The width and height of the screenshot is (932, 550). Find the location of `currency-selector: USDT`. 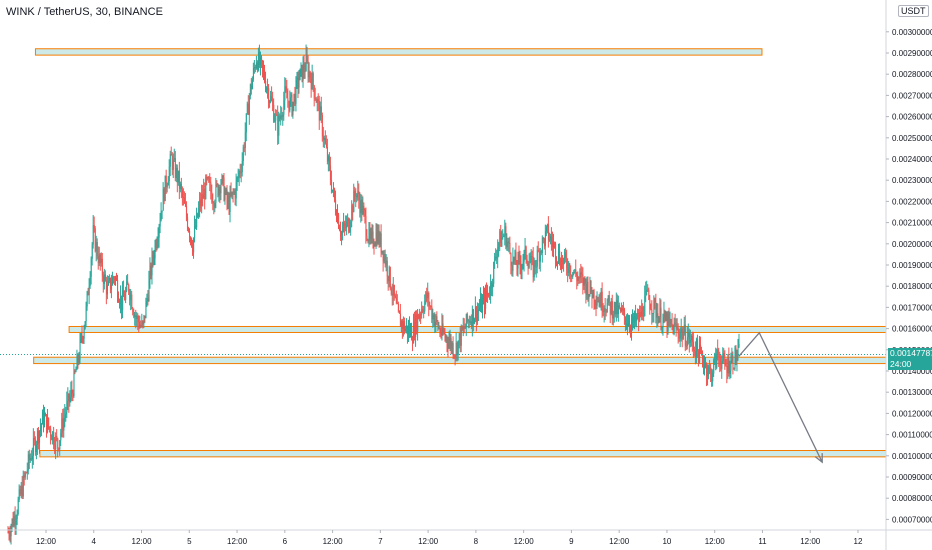

currency-selector: USDT is located at coordinates (913, 11).